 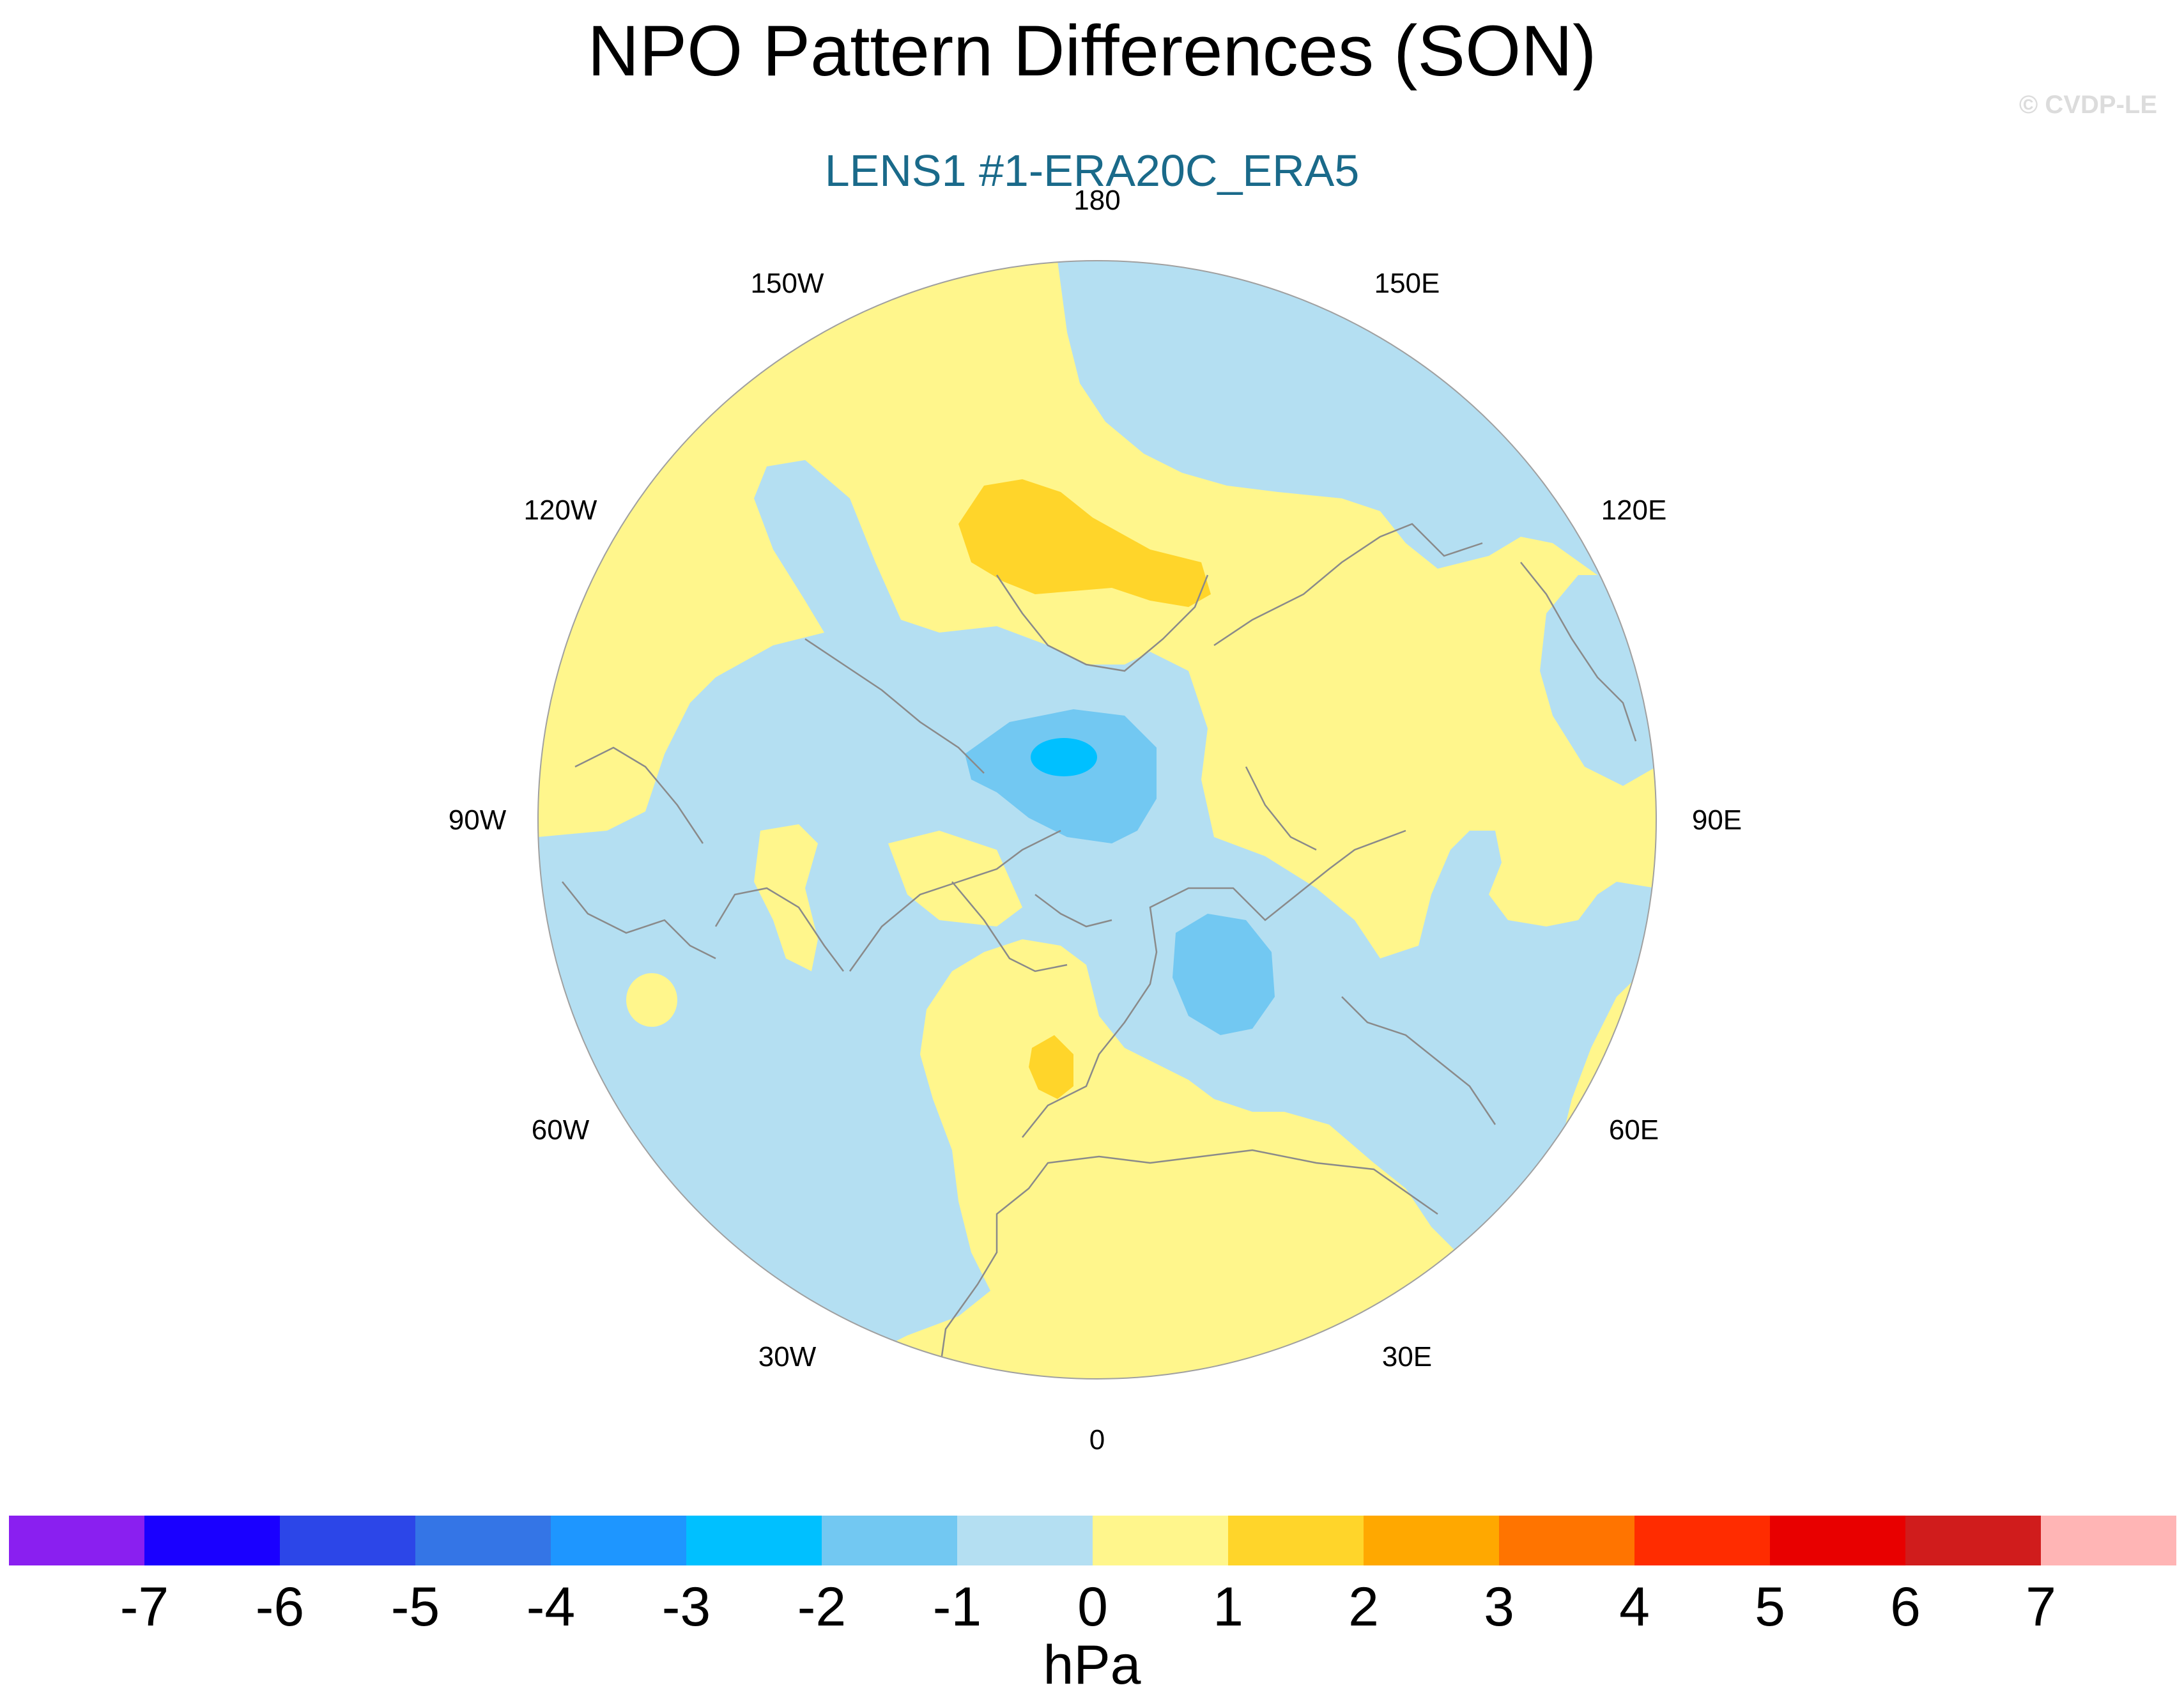 What do you see at coordinates (1092, 1665) in the screenshot?
I see `colorbar-units: hPa` at bounding box center [1092, 1665].